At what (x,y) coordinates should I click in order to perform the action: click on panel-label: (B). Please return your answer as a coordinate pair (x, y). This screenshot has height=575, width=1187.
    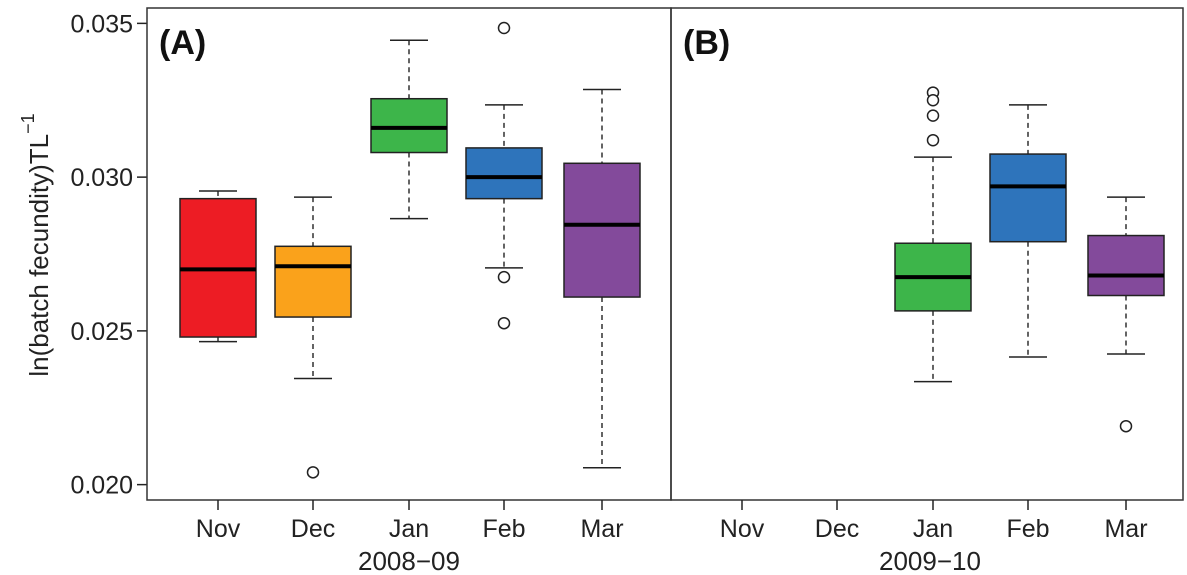
    Looking at the image, I should click on (706, 43).